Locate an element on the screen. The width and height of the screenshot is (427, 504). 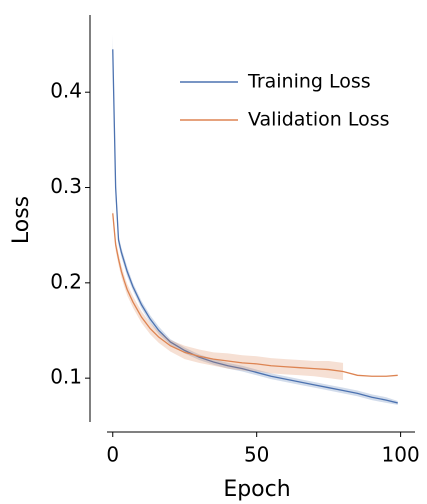
legend-label: Validation Loss is located at coordinates (319, 120).